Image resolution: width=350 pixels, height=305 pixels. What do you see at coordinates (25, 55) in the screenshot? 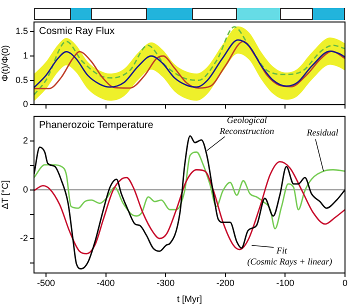
I see `y-tick-label: 1` at bounding box center [25, 55].